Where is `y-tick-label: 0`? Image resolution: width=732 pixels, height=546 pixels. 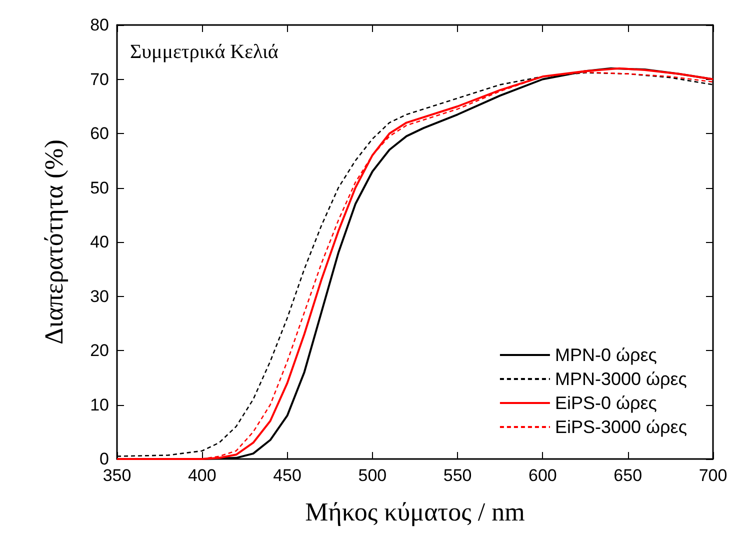
y-tick-label: 0 is located at coordinates (104, 459).